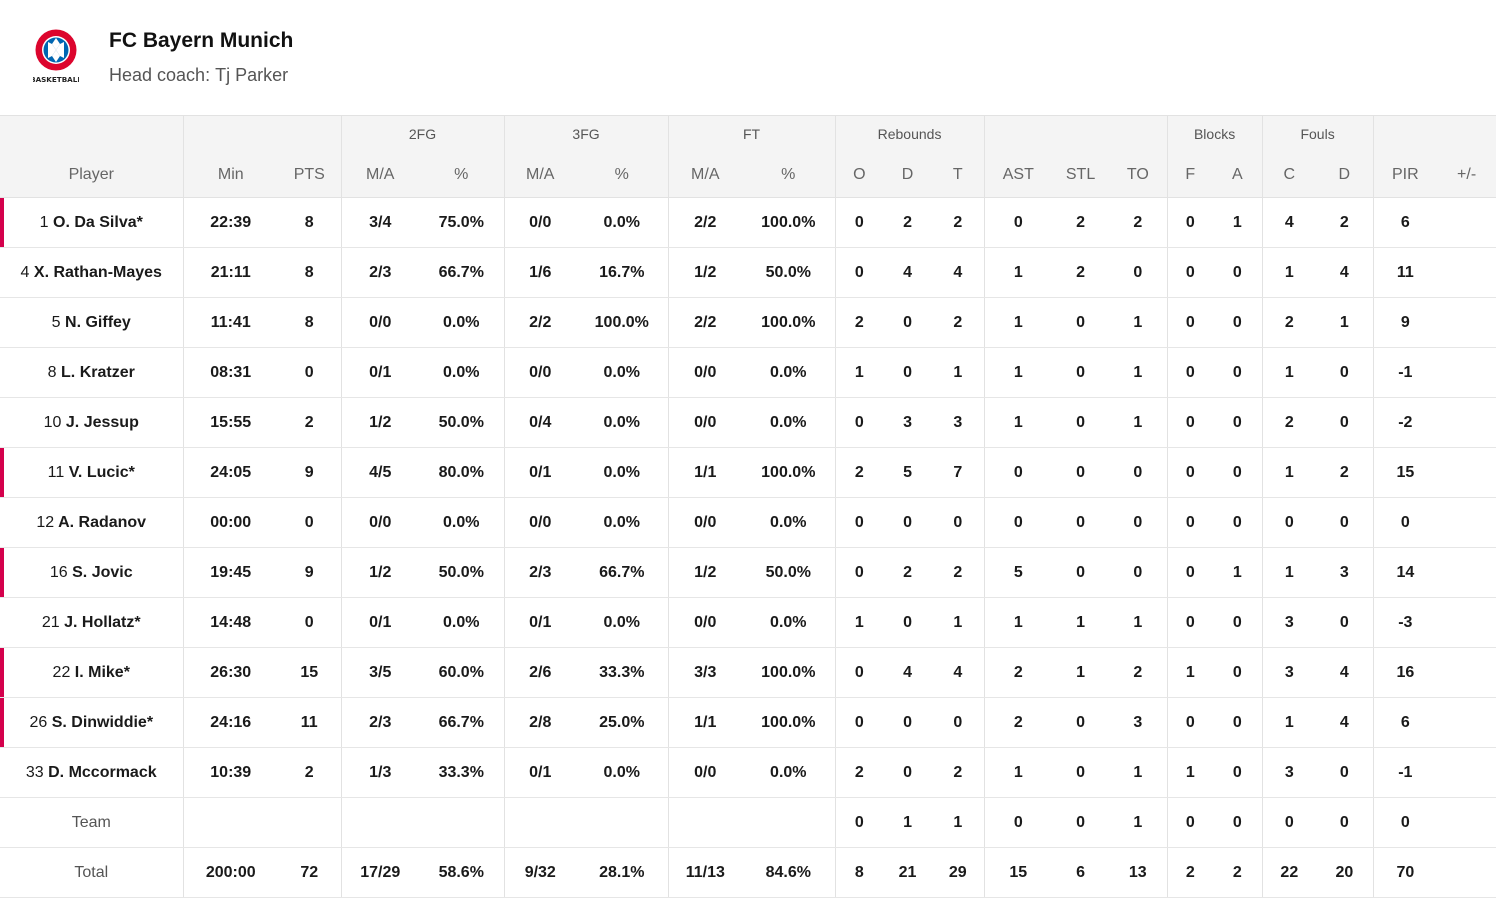  What do you see at coordinates (102, 622) in the screenshot?
I see `player-name-link: J. Hollatz*` at bounding box center [102, 622].